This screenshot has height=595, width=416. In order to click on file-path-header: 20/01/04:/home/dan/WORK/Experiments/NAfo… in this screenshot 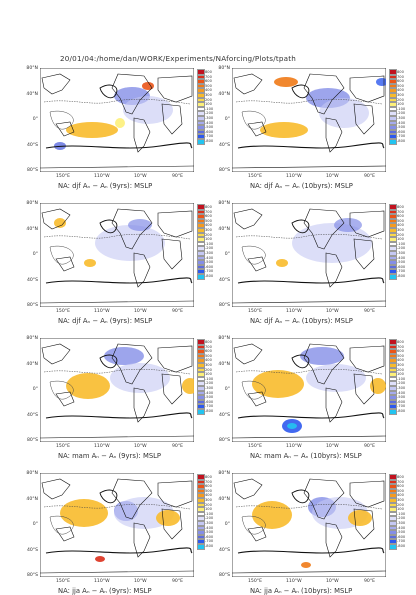, I will do `click(178, 58)`.